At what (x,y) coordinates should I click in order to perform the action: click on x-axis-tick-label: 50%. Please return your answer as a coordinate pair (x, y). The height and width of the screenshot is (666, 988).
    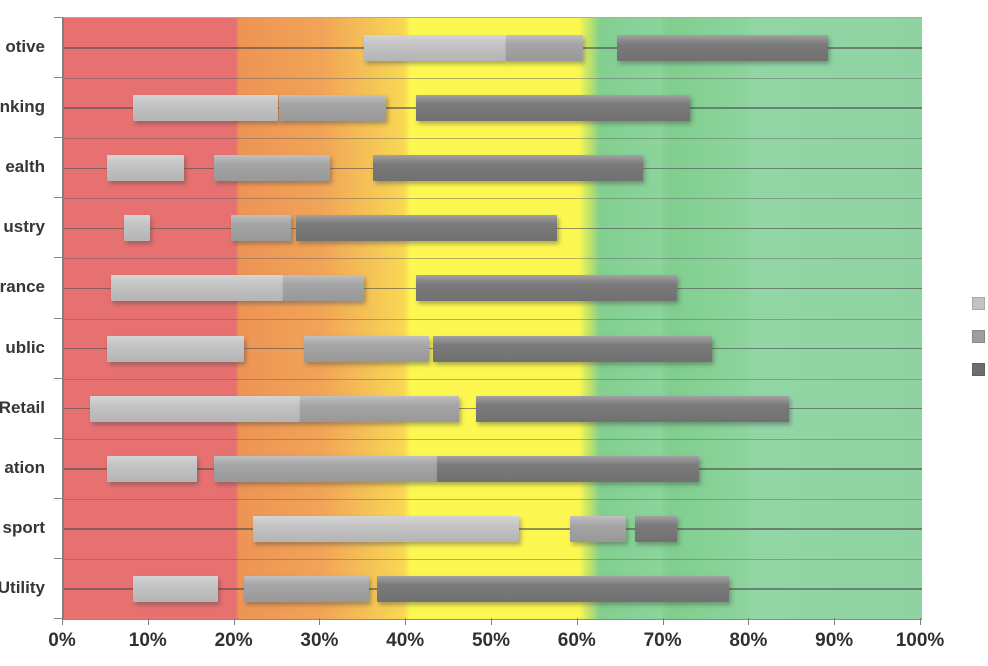
    Looking at the image, I should click on (491, 640).